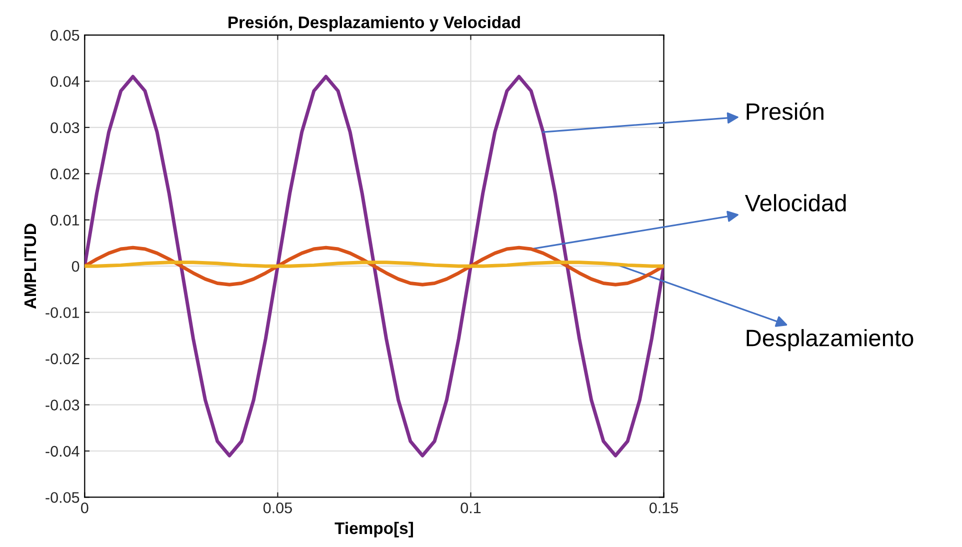 The width and height of the screenshot is (962, 547). I want to click on x-tick-label: 0.15, so click(664, 508).